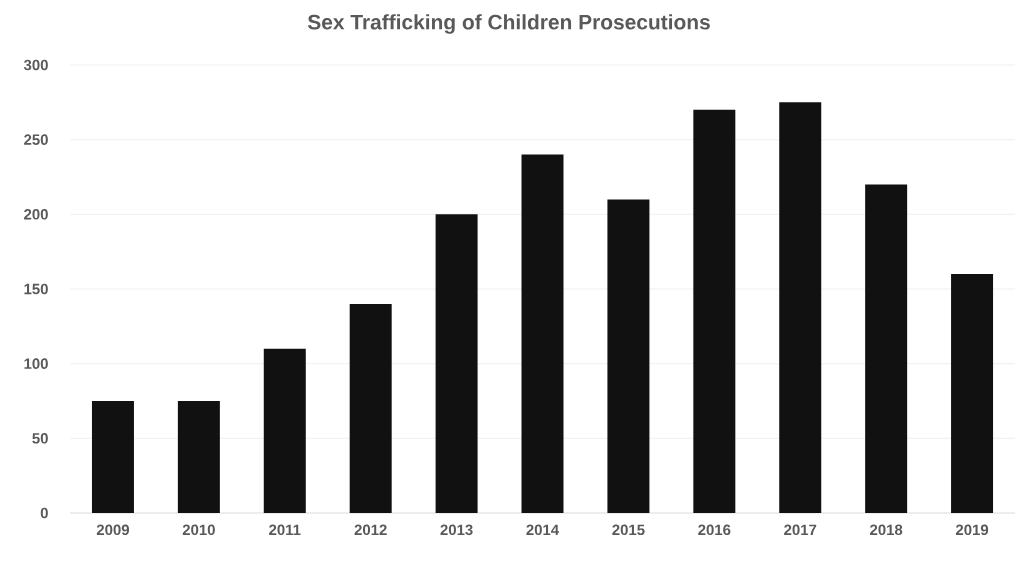 The width and height of the screenshot is (1018, 561). Describe the element at coordinates (36, 363) in the screenshot. I see `y-tick-label: 100` at that location.